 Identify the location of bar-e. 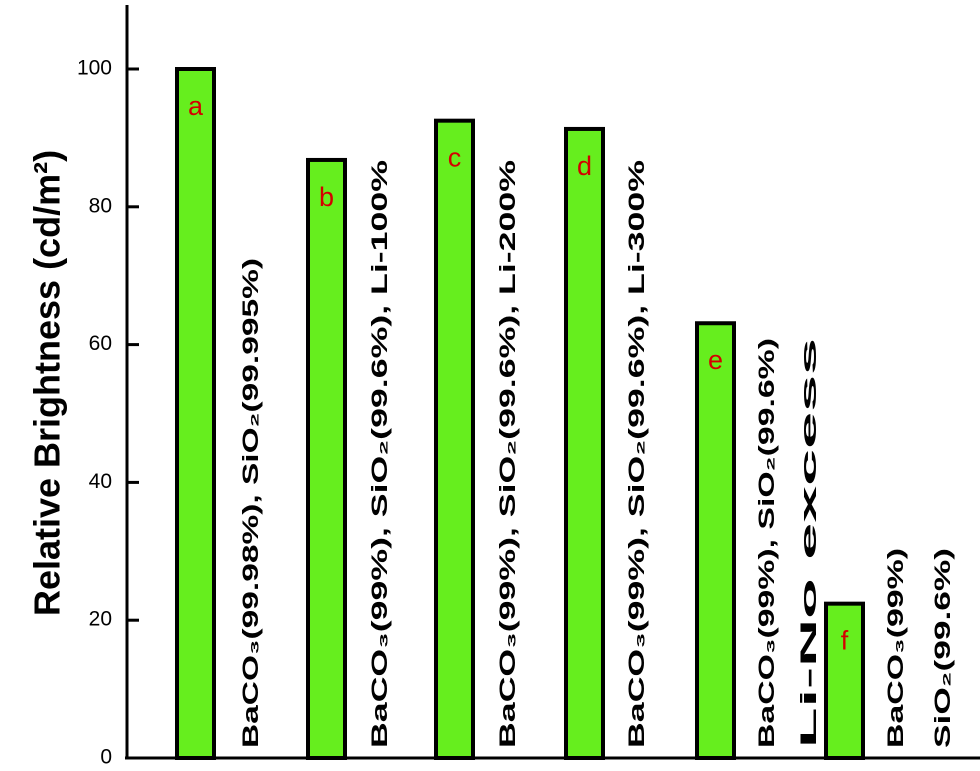
(715, 540).